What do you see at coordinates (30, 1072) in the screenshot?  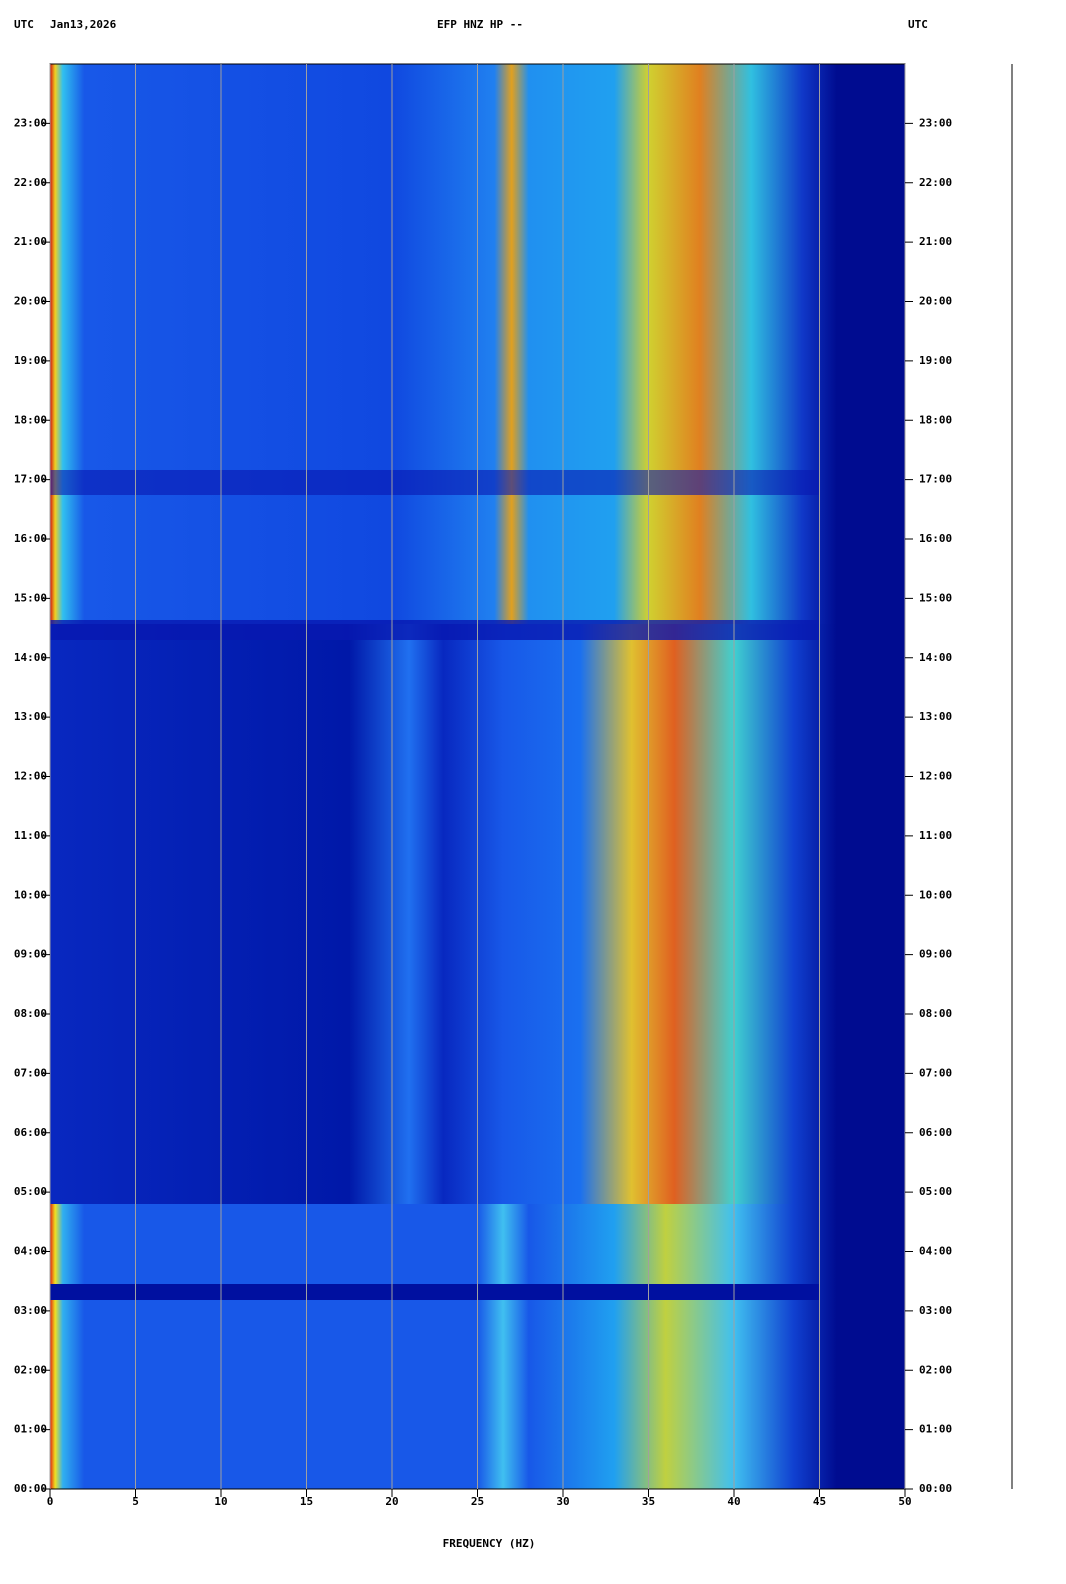 I see `y-tick-label: 07:00` at bounding box center [30, 1072].